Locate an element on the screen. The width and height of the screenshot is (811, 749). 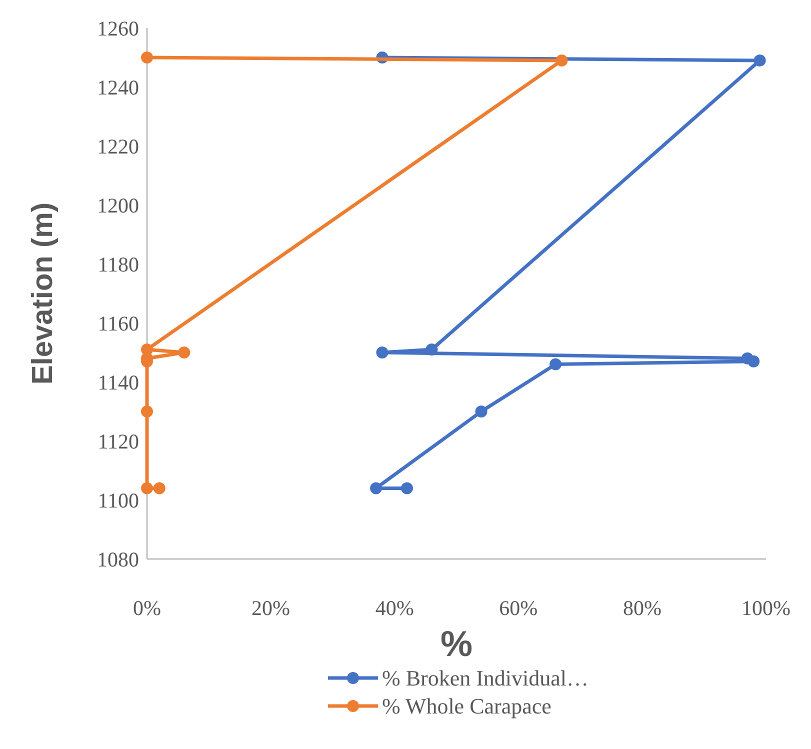
y-tick-label: 1080 is located at coordinates (118, 559).